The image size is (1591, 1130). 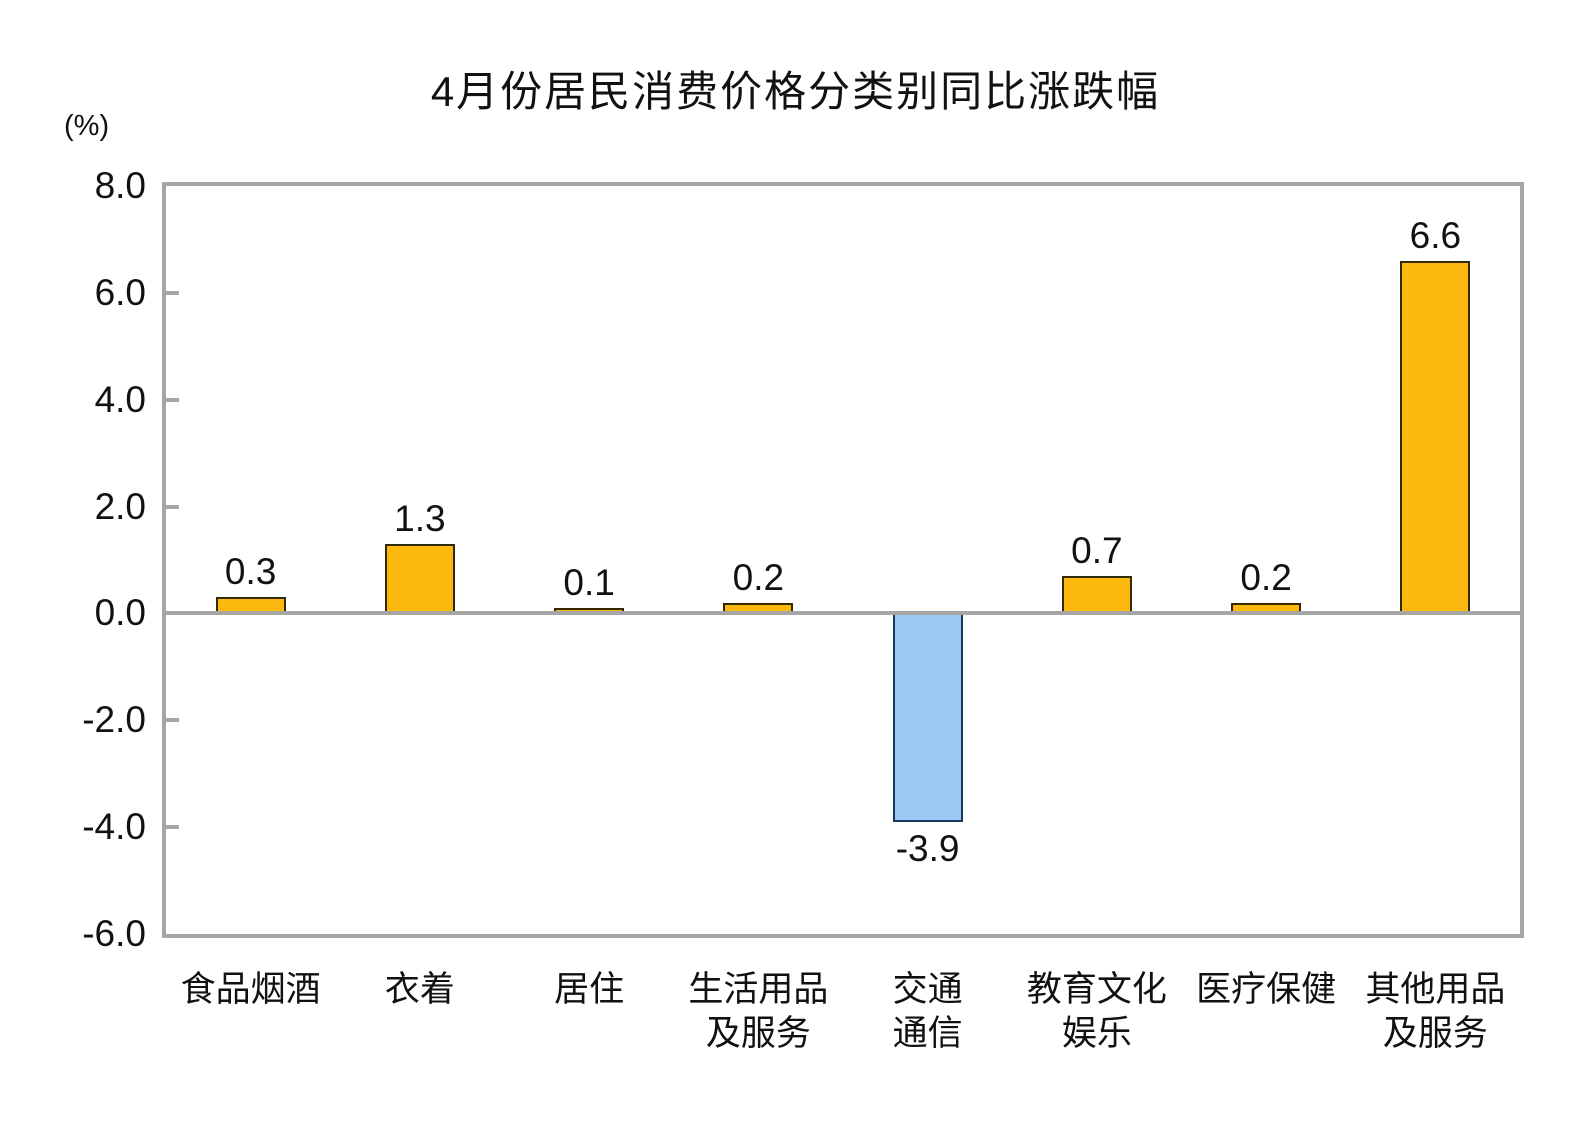 I want to click on x-axis-label: 衣着, so click(x=420, y=990).